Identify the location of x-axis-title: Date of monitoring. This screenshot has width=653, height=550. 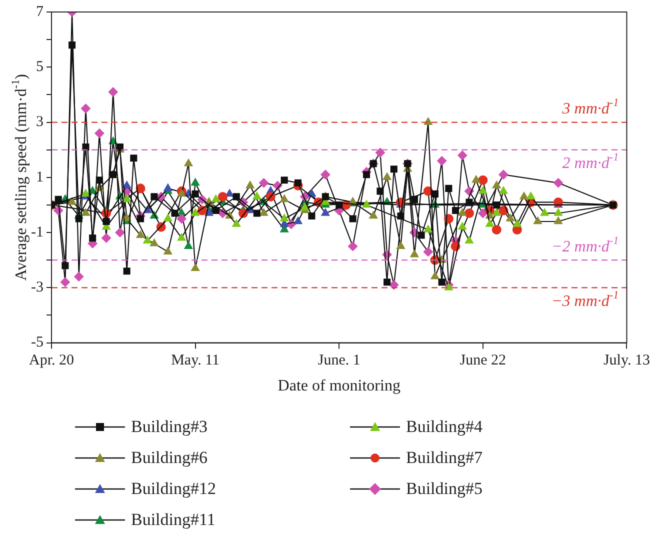
(339, 386).